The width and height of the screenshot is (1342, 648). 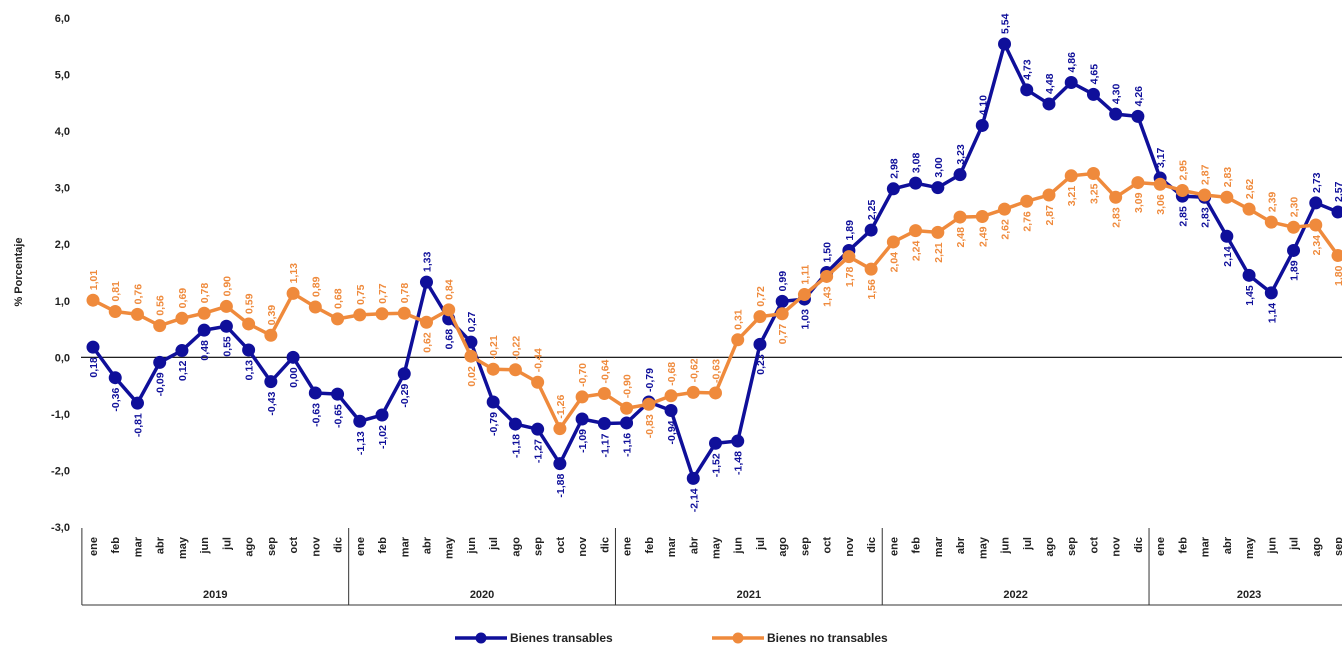 What do you see at coordinates (481, 638) in the screenshot?
I see `legend-marker` at bounding box center [481, 638].